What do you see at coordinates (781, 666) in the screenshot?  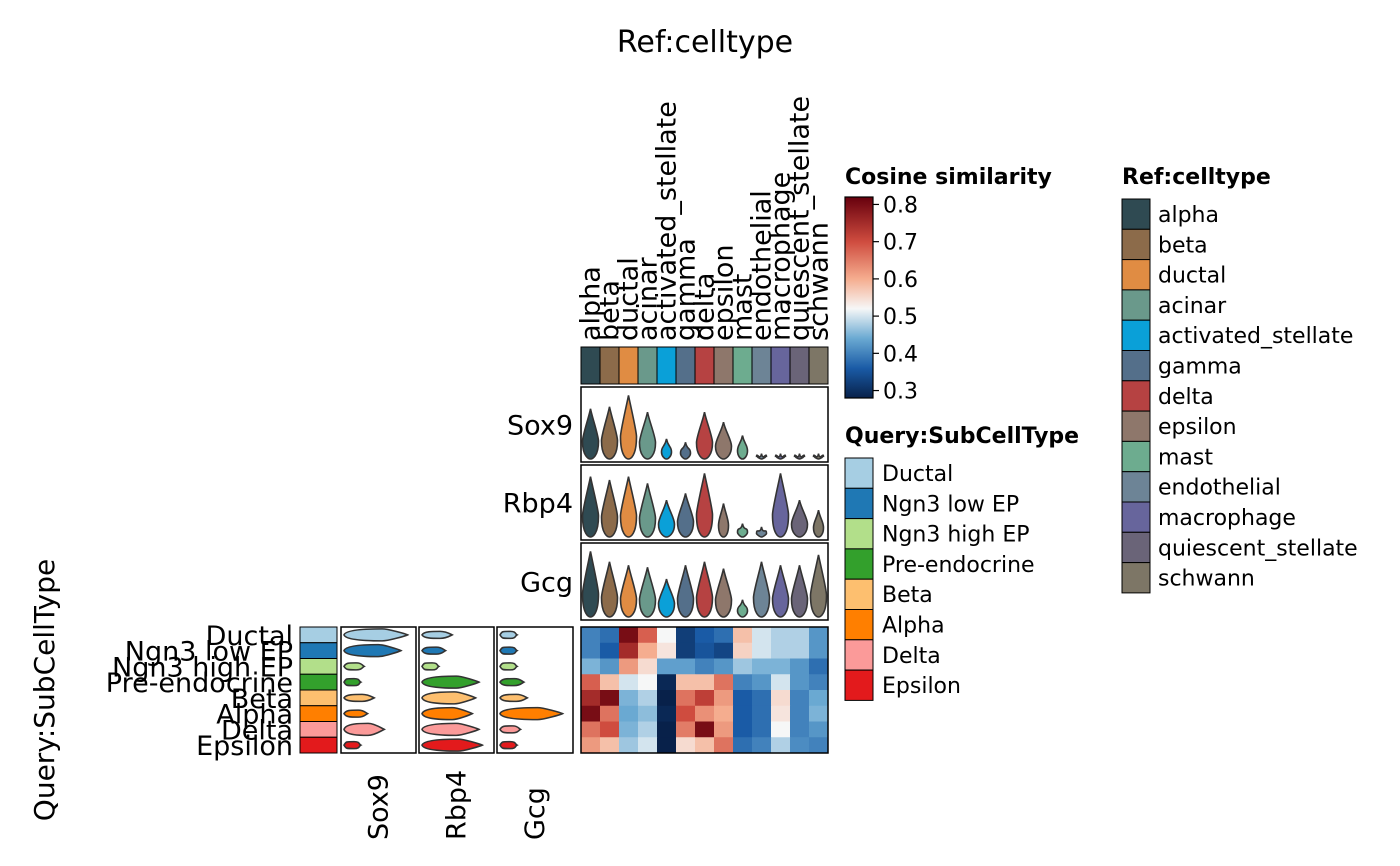 I see `heatmap-cell-ngn3-high-ep-macrophage` at bounding box center [781, 666].